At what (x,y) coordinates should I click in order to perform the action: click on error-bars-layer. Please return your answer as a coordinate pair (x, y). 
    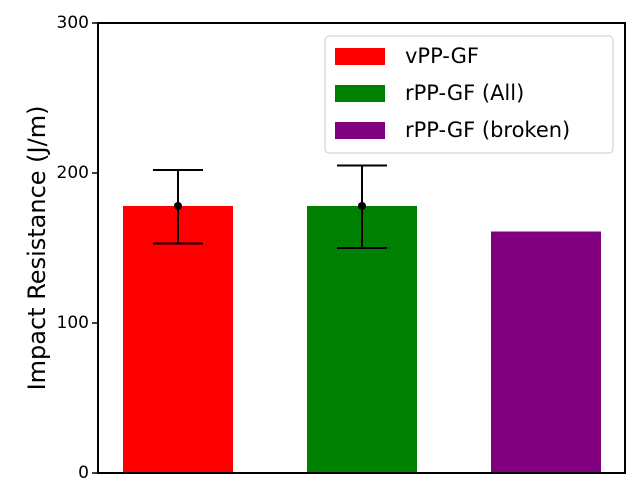
    Looking at the image, I should click on (270, 206).